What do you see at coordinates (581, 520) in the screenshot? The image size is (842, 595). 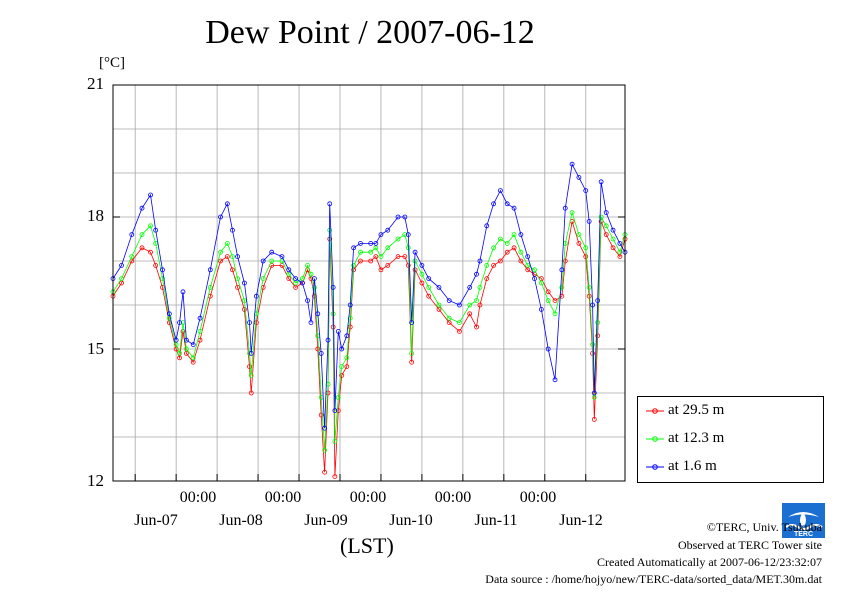 I see `x-day-label: Jun-12` at bounding box center [581, 520].